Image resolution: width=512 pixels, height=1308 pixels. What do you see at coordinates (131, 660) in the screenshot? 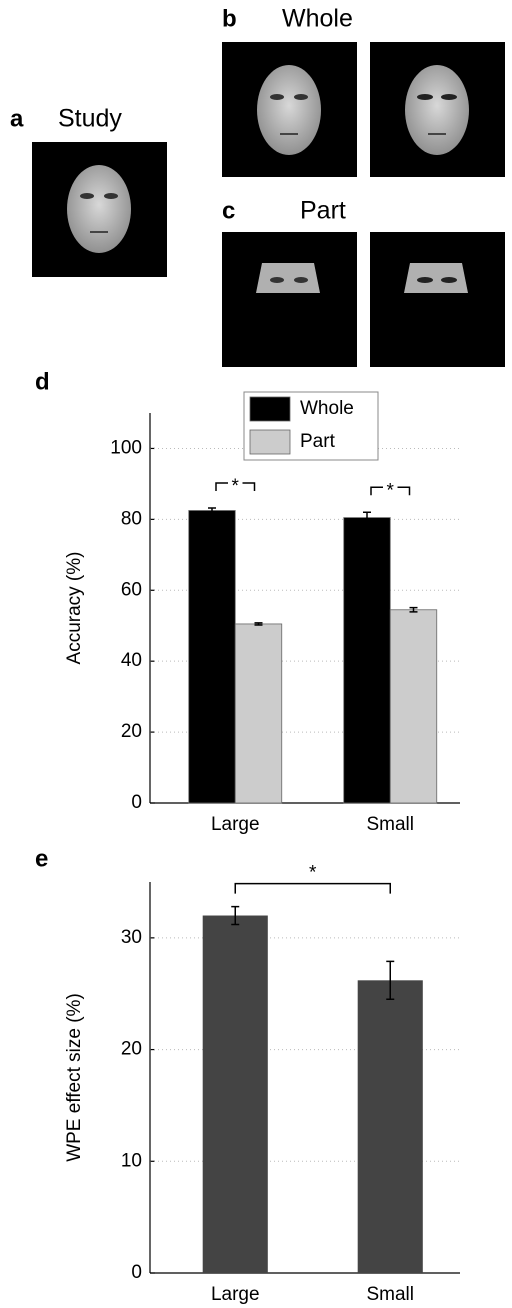
I see `y-tick-label: 40` at bounding box center [131, 660].